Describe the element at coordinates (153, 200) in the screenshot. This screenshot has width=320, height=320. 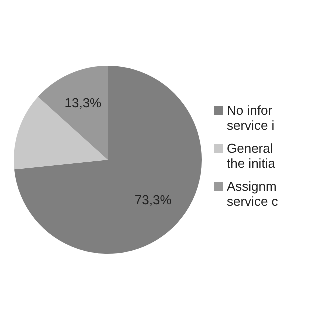
I see `data-label: 73,3%` at that location.